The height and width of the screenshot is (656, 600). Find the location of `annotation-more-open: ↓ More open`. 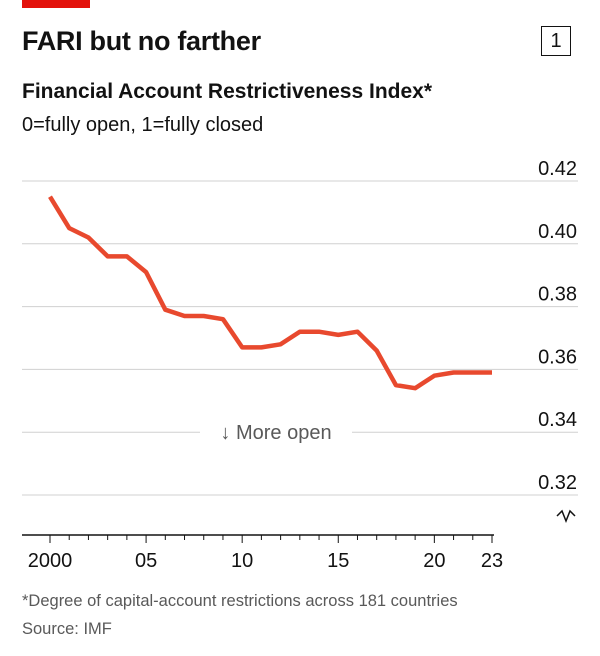

annotation-more-open: ↓ More open is located at coordinates (275, 433).